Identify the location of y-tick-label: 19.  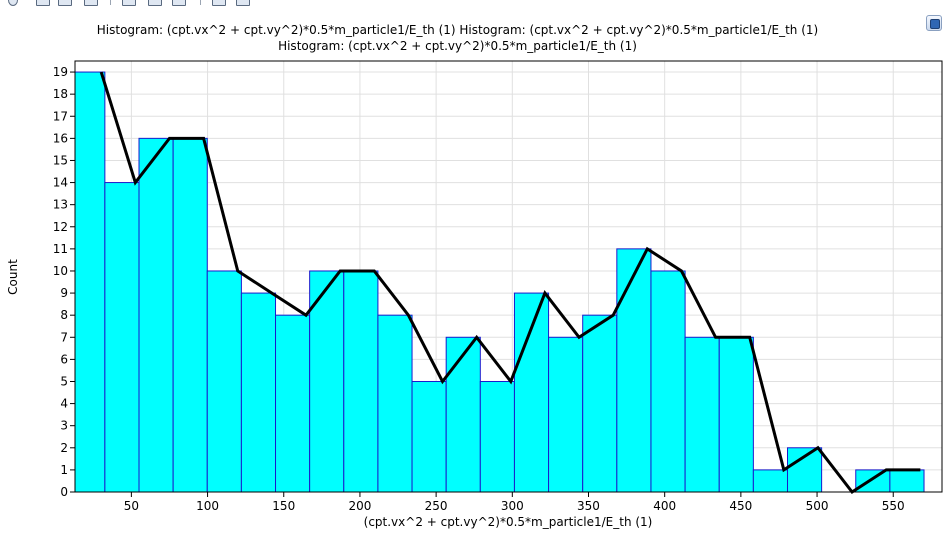
(60, 72).